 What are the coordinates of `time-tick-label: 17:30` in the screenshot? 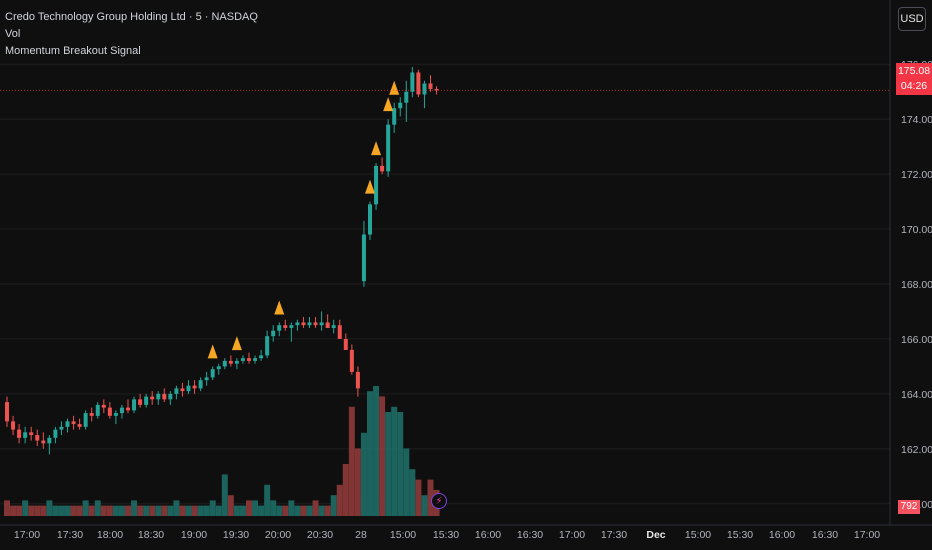 It's located at (614, 535).